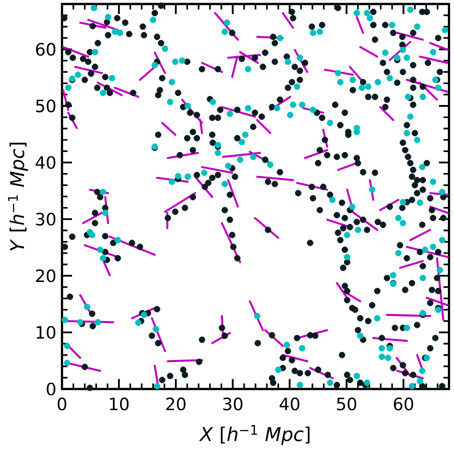 The height and width of the screenshot is (452, 454). What do you see at coordinates (51, 389) in the screenshot?
I see `y-tick-label: 0` at bounding box center [51, 389].